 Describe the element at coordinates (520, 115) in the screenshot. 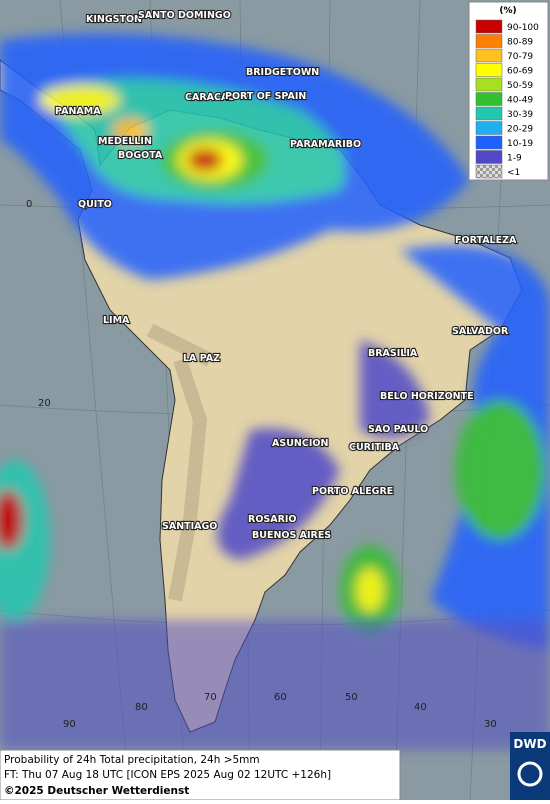

I see `legend-label: 30-39` at that location.